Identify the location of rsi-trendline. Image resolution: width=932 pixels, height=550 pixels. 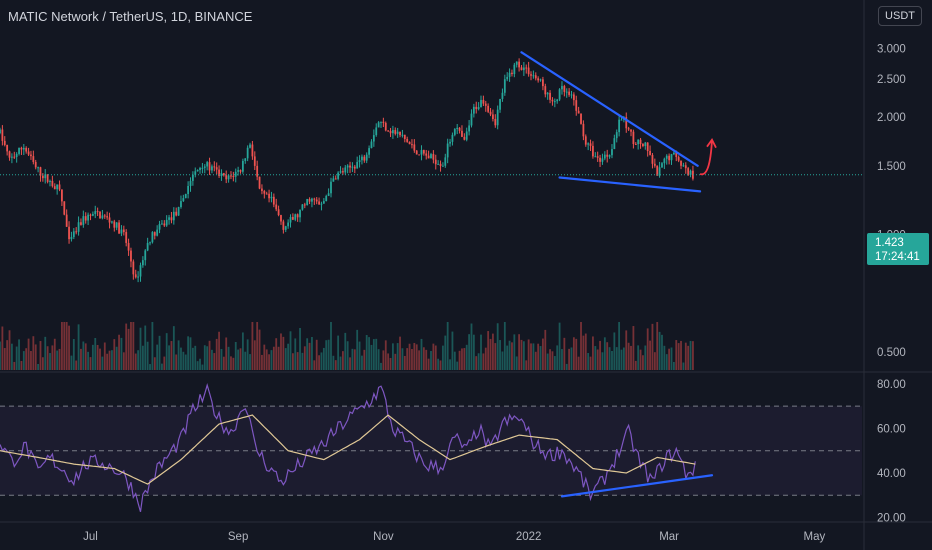
(637, 486).